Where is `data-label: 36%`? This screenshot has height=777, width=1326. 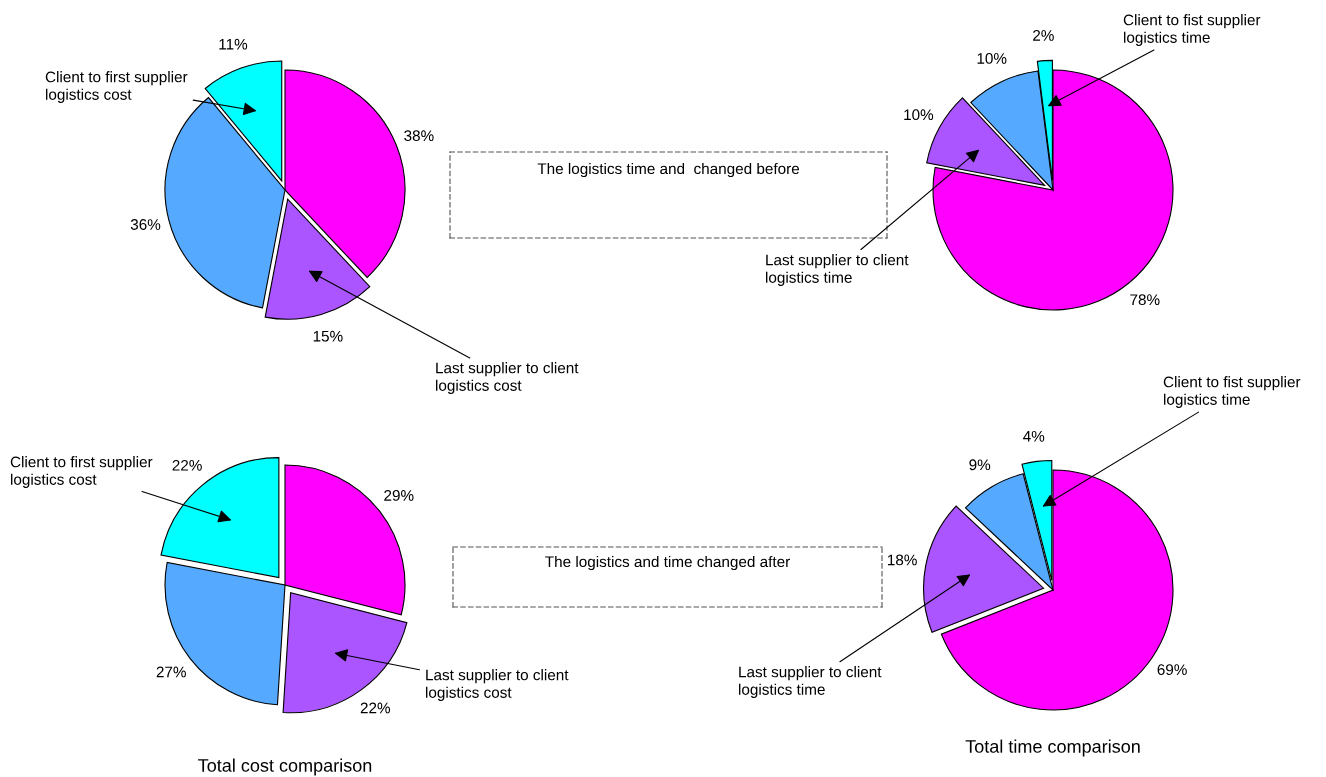 data-label: 36% is located at coordinates (145, 224).